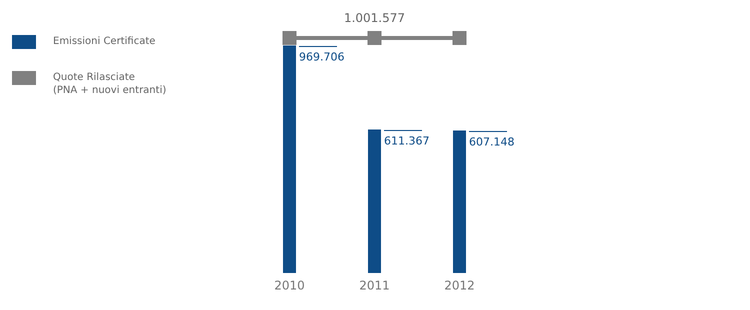 Image resolution: width=750 pixels, height=310 pixels. Describe the element at coordinates (491, 142) in the screenshot. I see `data-label: 607.148` at that location.